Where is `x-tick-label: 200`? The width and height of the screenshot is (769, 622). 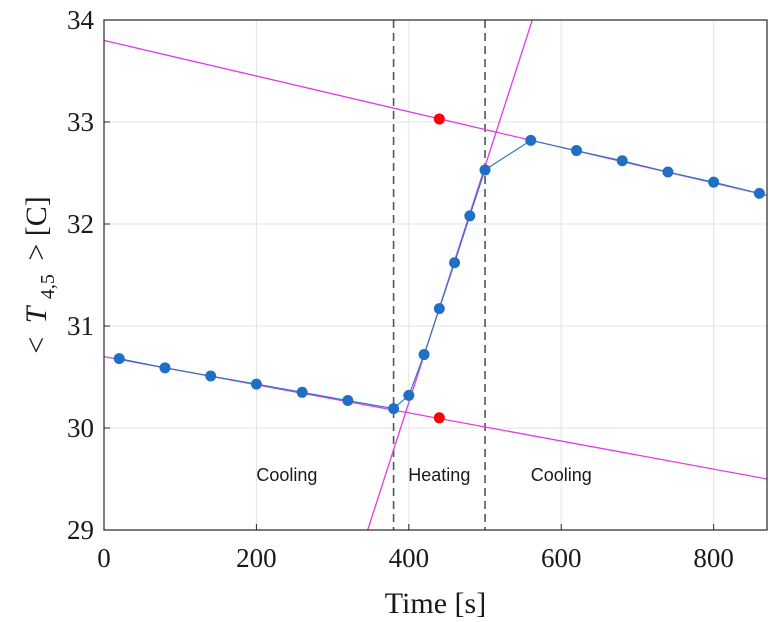 x-tick-label: 200 is located at coordinates (256, 558).